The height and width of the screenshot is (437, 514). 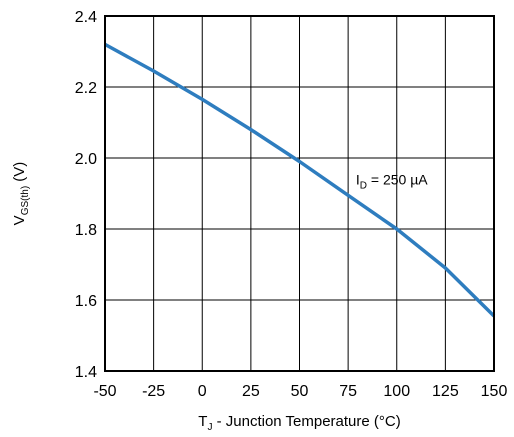 What do you see at coordinates (445, 391) in the screenshot?
I see `x-tick-label: 125` at bounding box center [445, 391].